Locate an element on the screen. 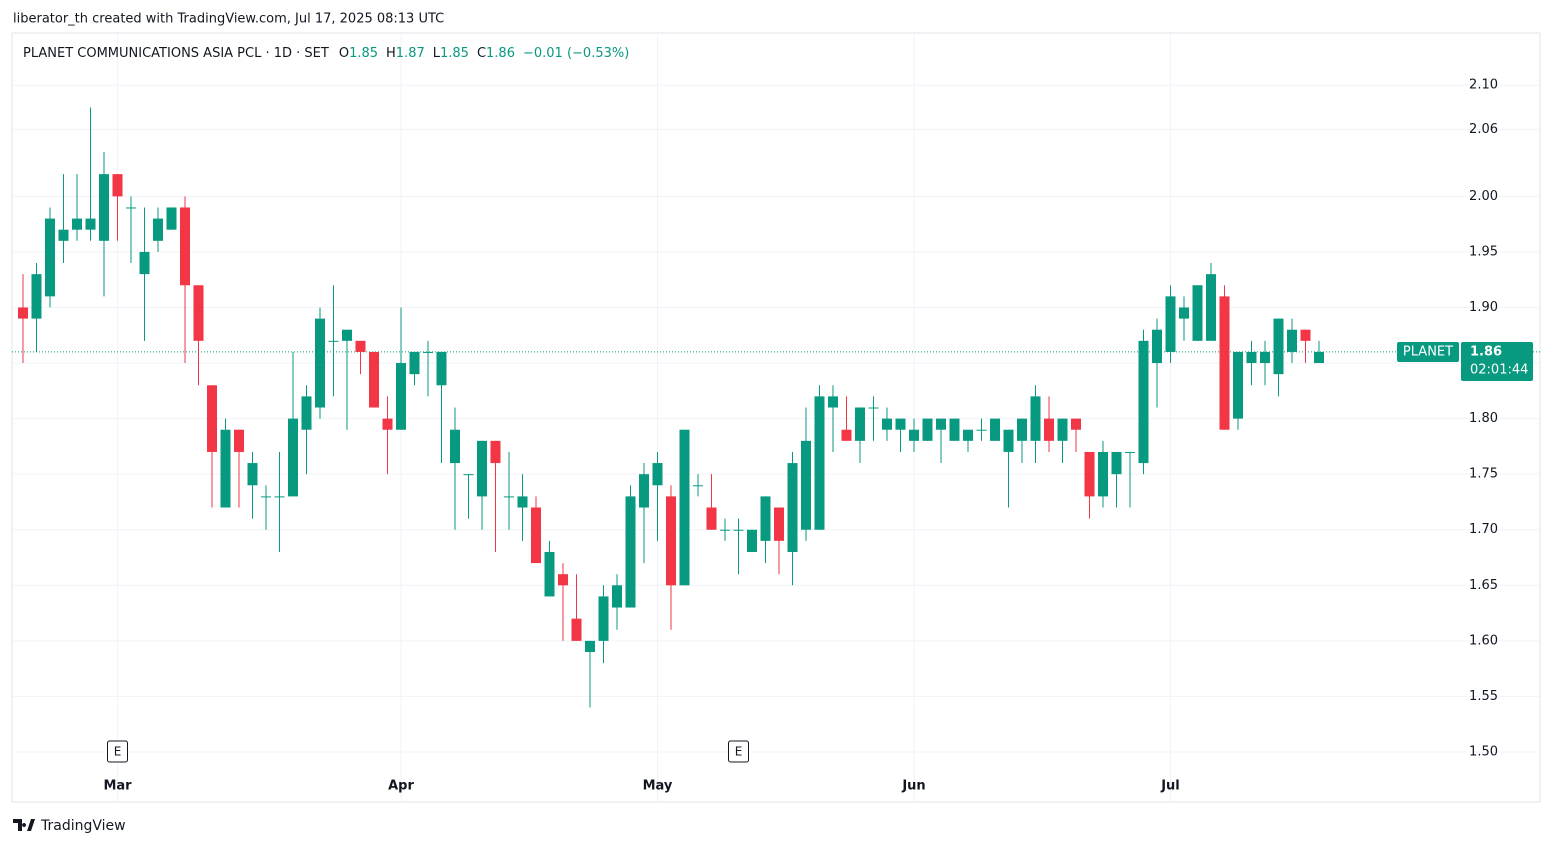 This screenshot has width=1553, height=847. brand-logo is located at coordinates (24, 825).